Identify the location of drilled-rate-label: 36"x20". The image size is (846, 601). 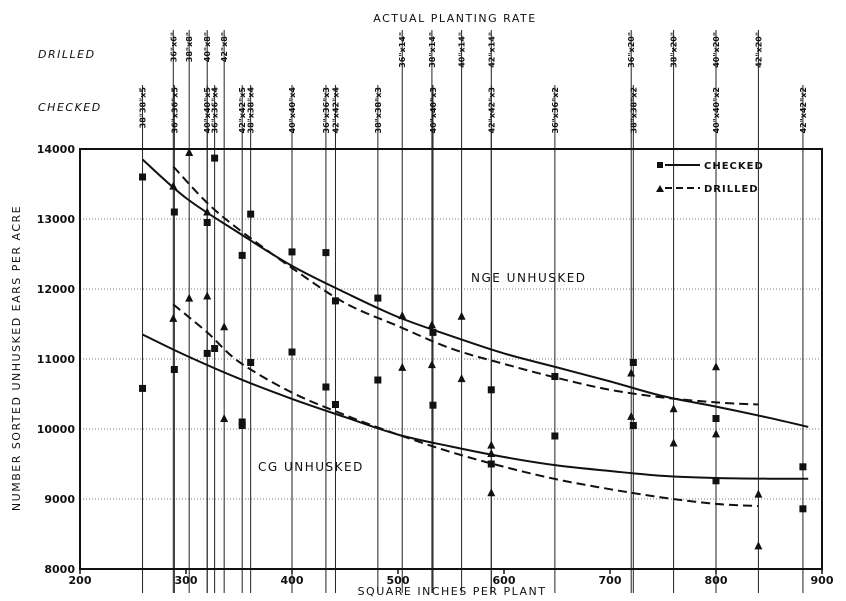
(631, 50).